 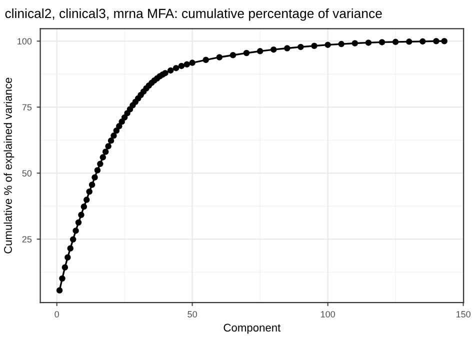 I want to click on x-tick-label: 0, so click(x=56, y=314).